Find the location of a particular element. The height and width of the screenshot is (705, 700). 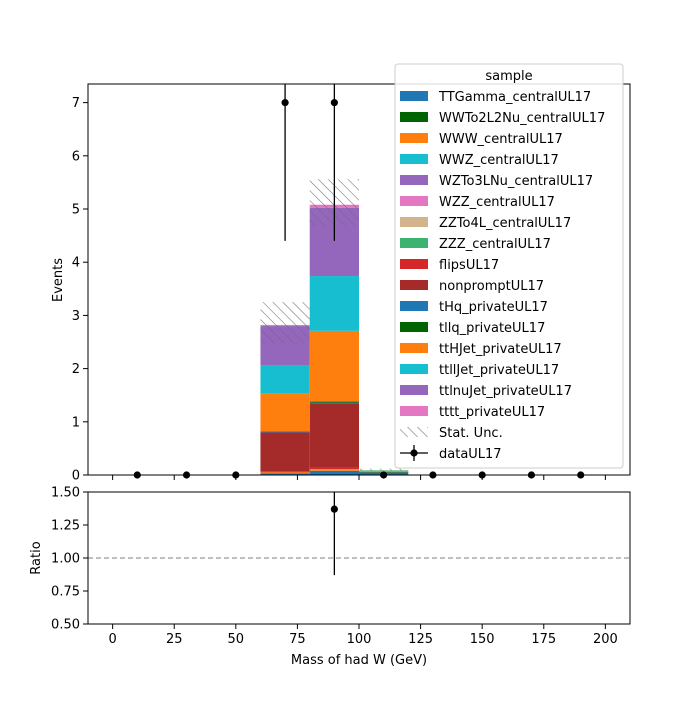

x-tick-label: 200 is located at coordinates (605, 639).